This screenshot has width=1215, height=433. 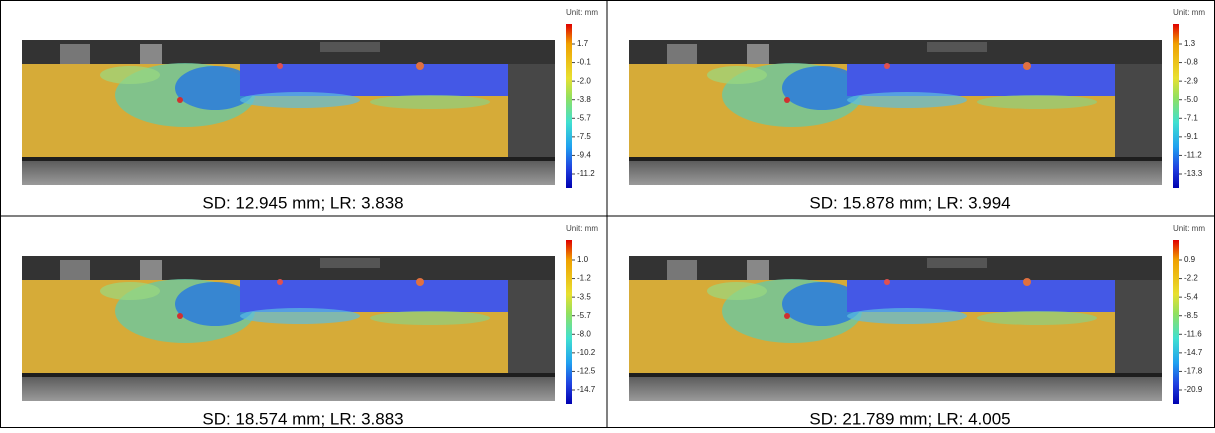 I want to click on scale-label: -2.9, so click(x=1191, y=80).